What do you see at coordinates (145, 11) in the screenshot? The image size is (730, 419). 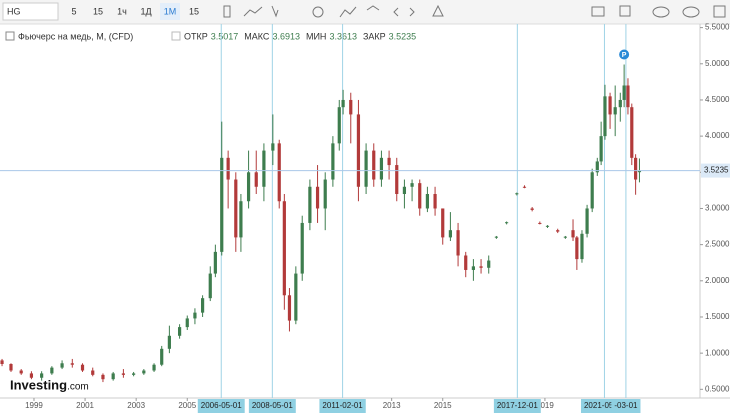 I see `interval-button: 1Д` at bounding box center [145, 11].